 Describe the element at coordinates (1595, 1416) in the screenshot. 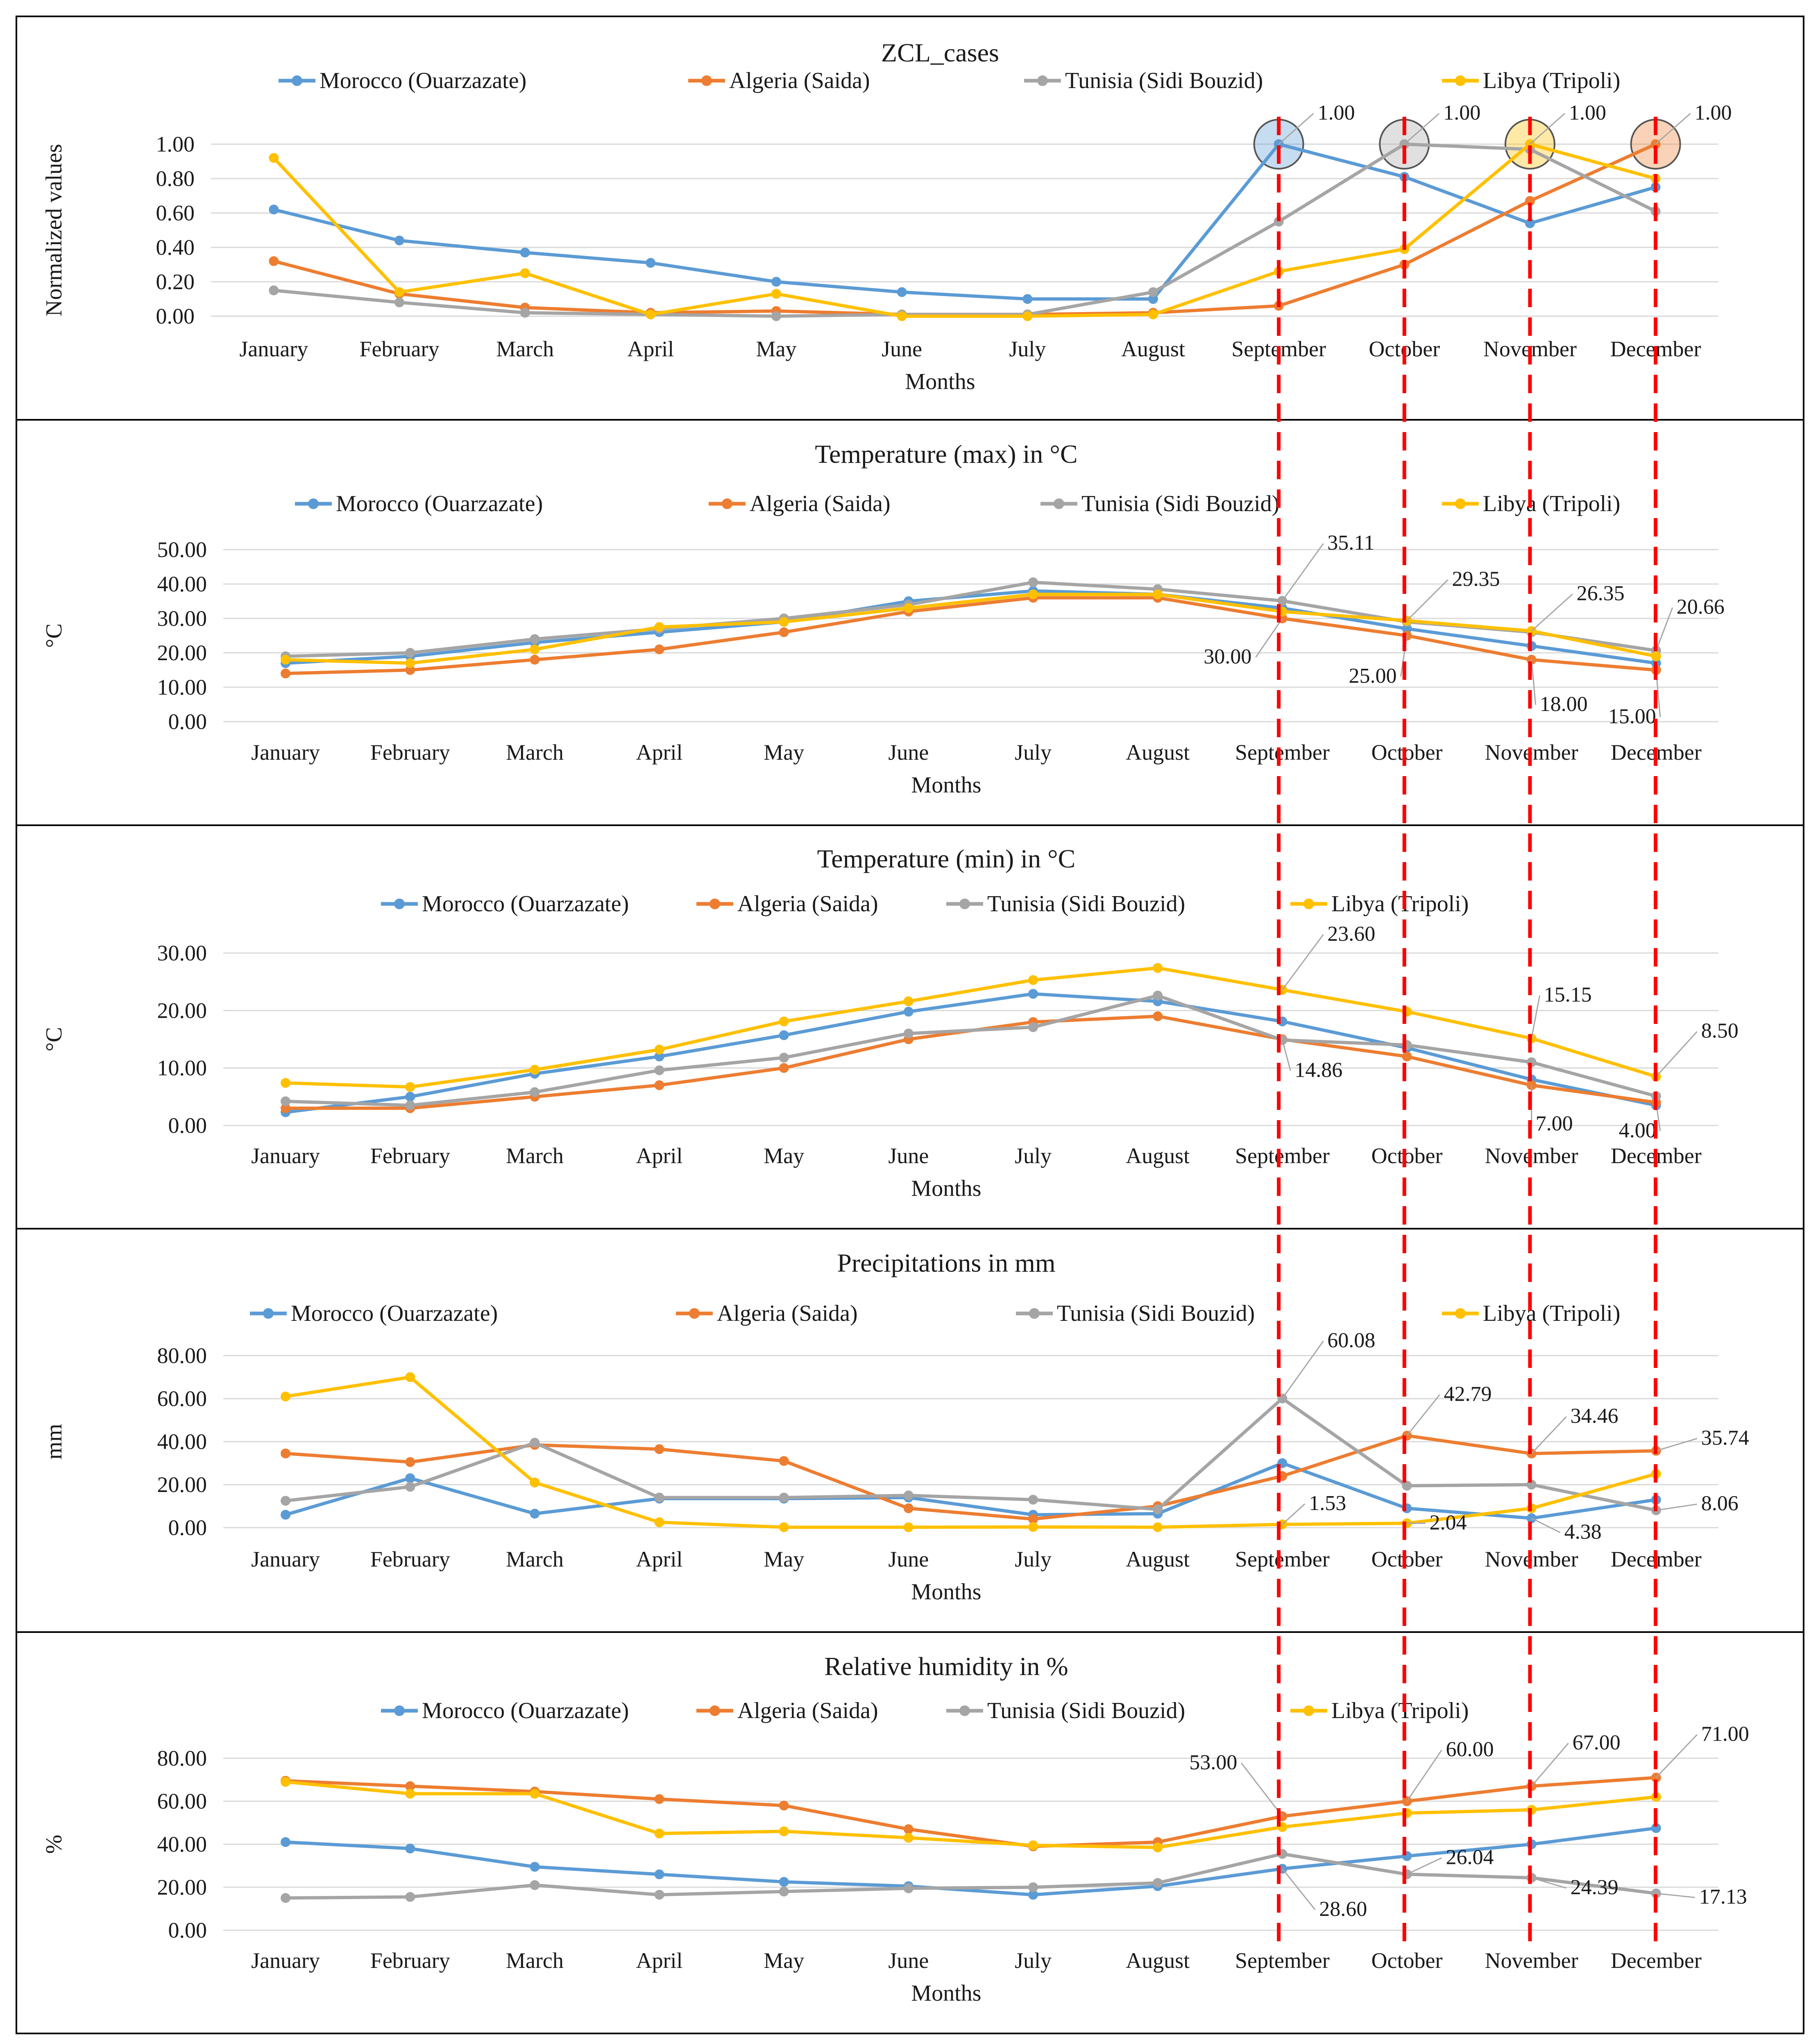

I see `data-label: 34.46` at that location.